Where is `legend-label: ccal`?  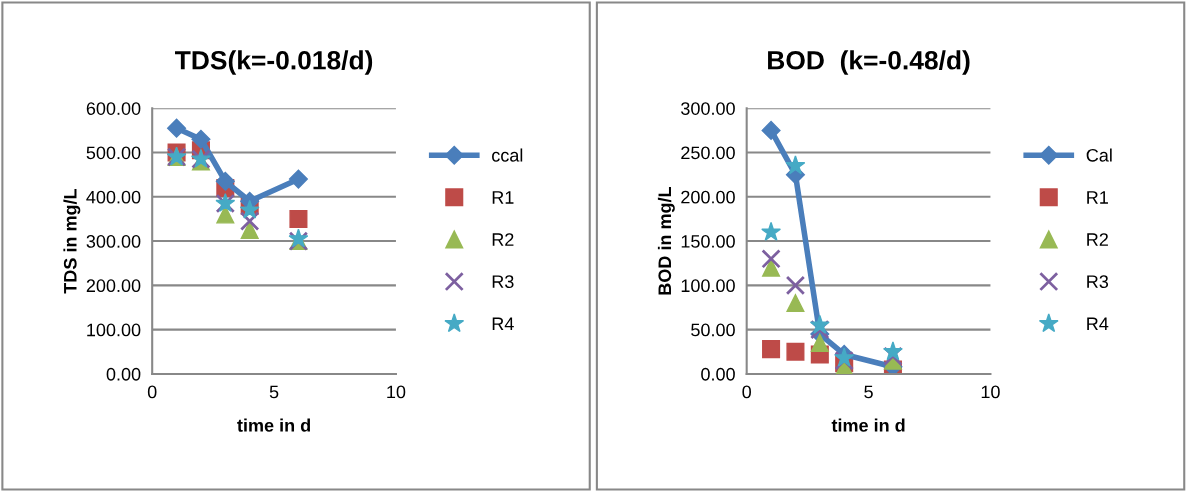
legend-label: ccal is located at coordinates (507, 155).